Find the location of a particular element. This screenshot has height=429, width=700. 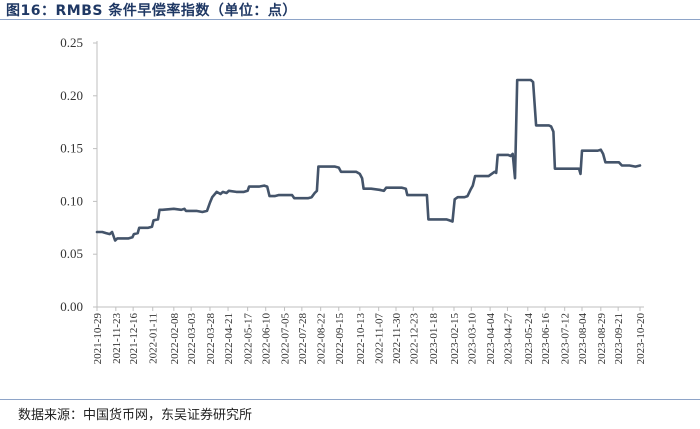

x-tick-label: 2021-10-29 is located at coordinates (98, 339).